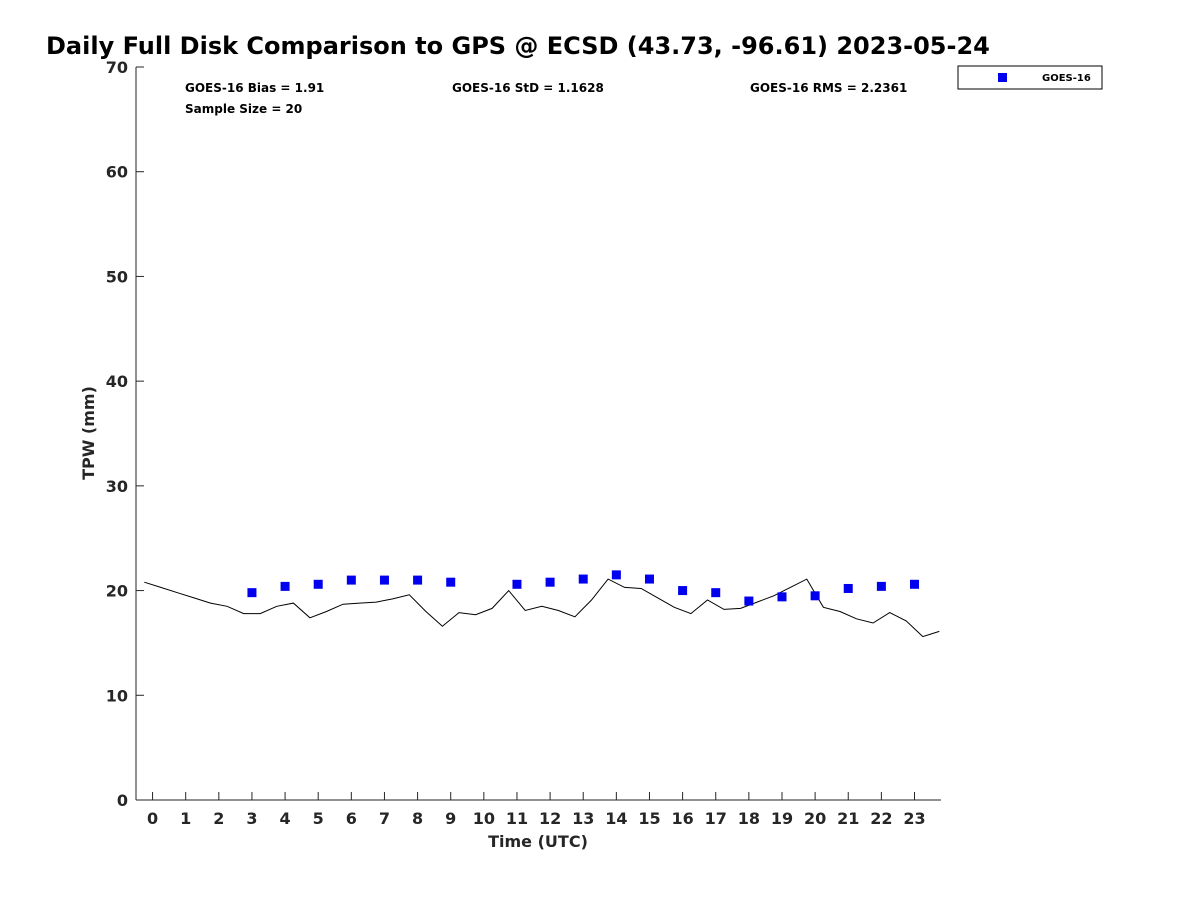  What do you see at coordinates (538, 841) in the screenshot?
I see `x-axis-label: Time (UTC)` at bounding box center [538, 841].